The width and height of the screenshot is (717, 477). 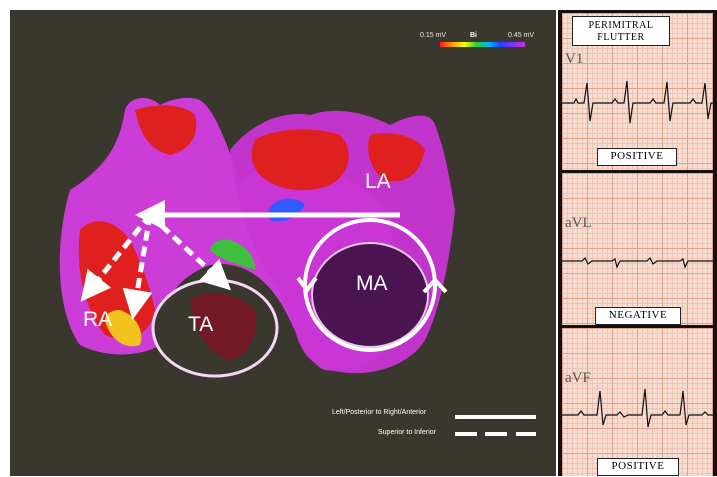 What do you see at coordinates (300, 160) in the screenshot?
I see `red-zone-la` at bounding box center [300, 160].